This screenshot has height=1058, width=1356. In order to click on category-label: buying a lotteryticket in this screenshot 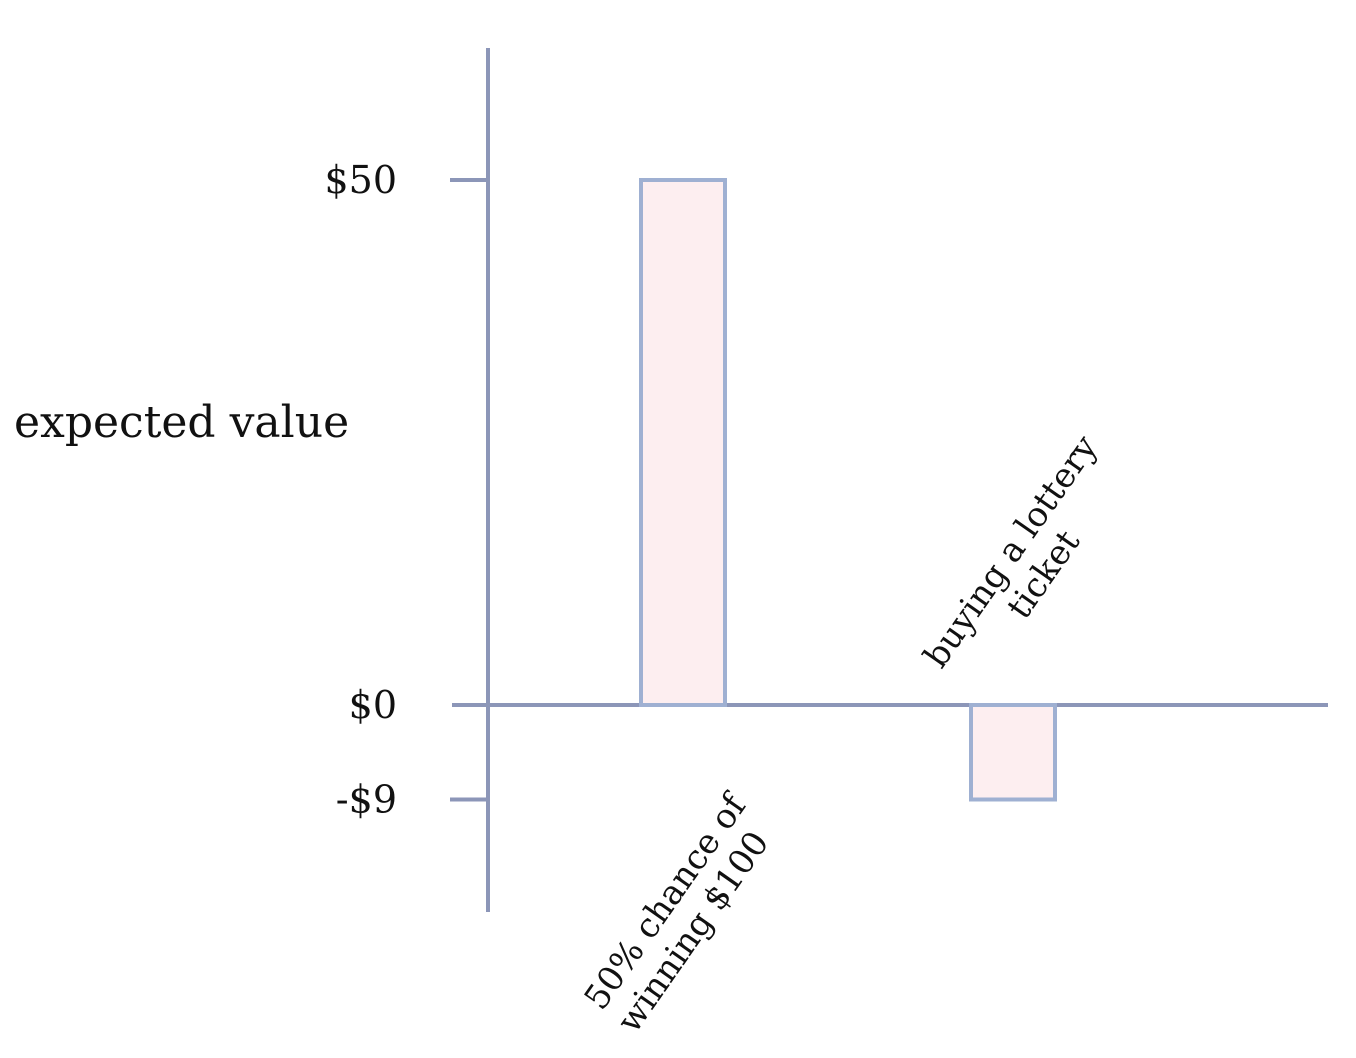, I will do `click(1027, 563)`.